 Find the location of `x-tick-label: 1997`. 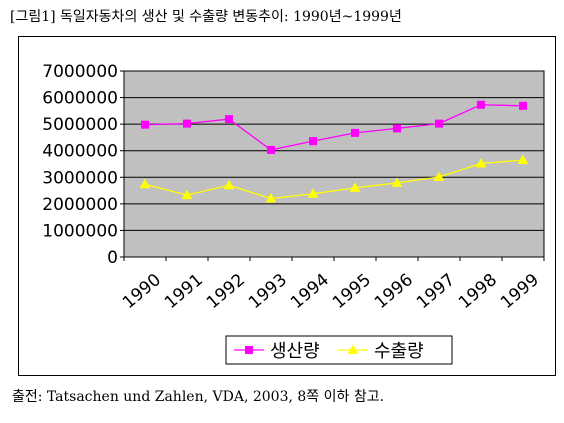

x-tick-label: 1997 is located at coordinates (436, 291).